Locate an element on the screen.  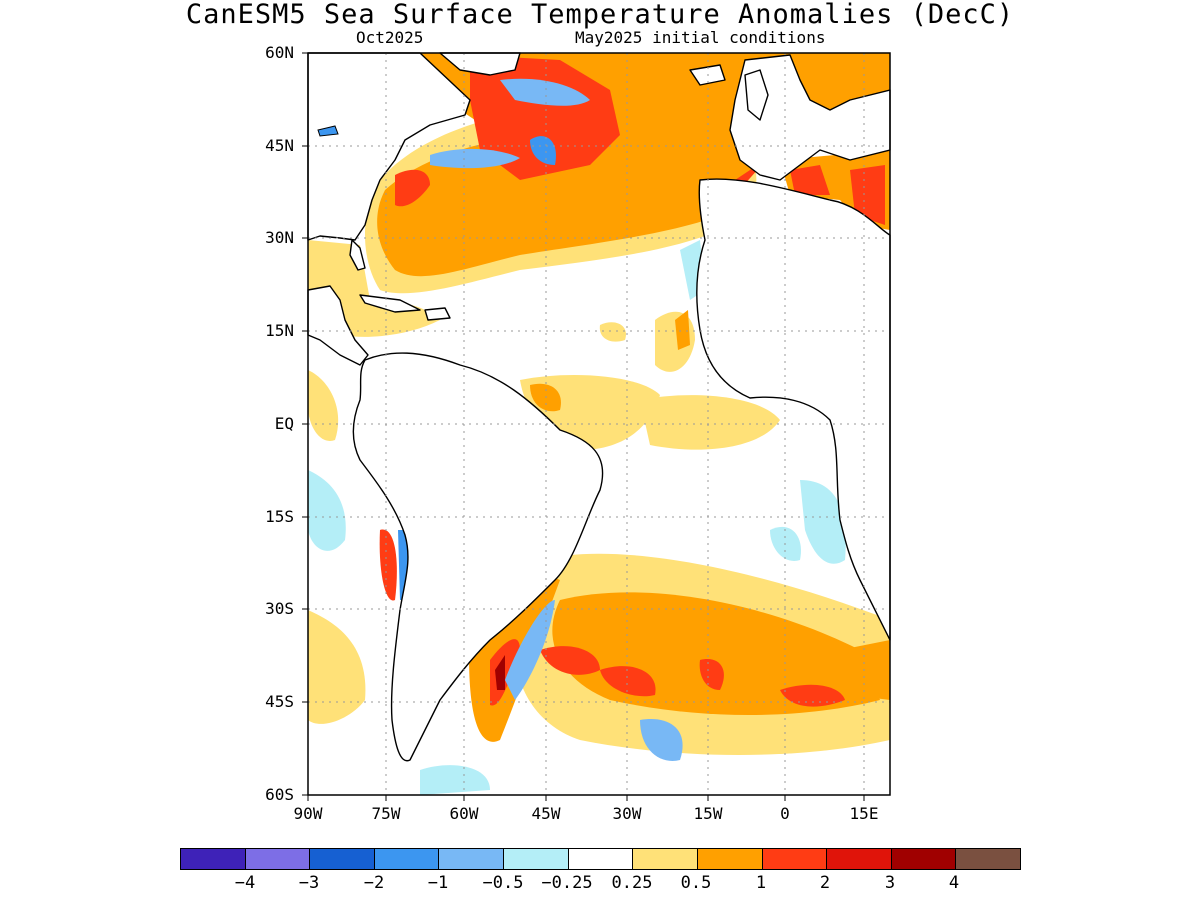
africa-land is located at coordinates (793, 409).